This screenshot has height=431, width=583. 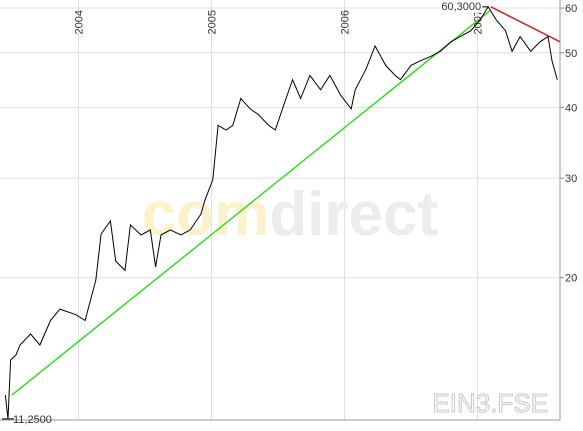 What do you see at coordinates (205, 214) in the screenshot?
I see `watermark-com: com` at bounding box center [205, 214].